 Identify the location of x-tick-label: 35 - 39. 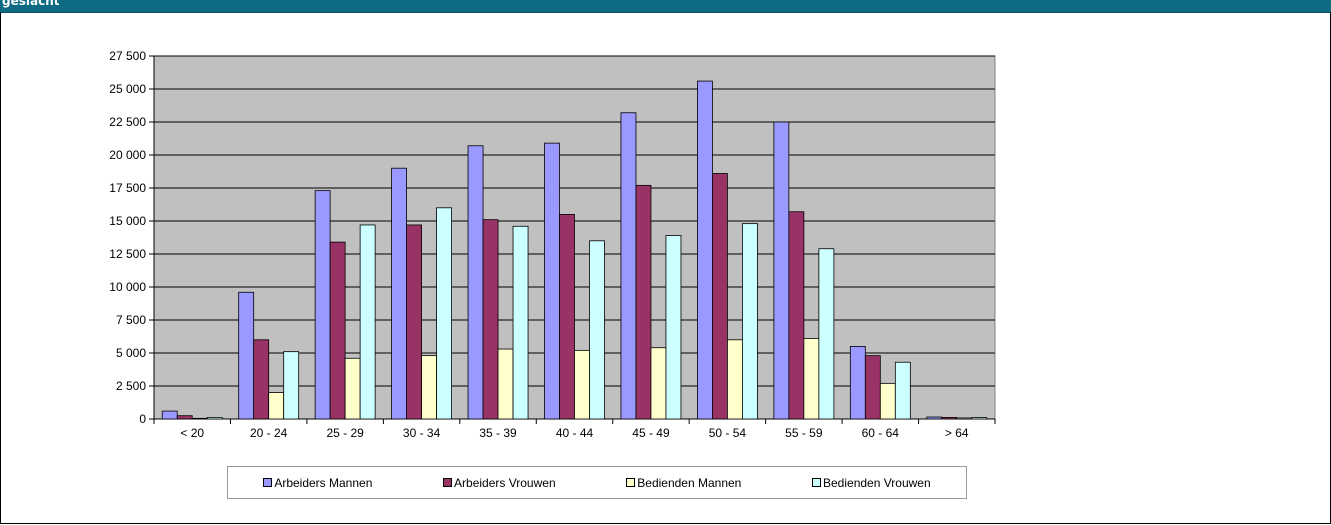
(498, 433).